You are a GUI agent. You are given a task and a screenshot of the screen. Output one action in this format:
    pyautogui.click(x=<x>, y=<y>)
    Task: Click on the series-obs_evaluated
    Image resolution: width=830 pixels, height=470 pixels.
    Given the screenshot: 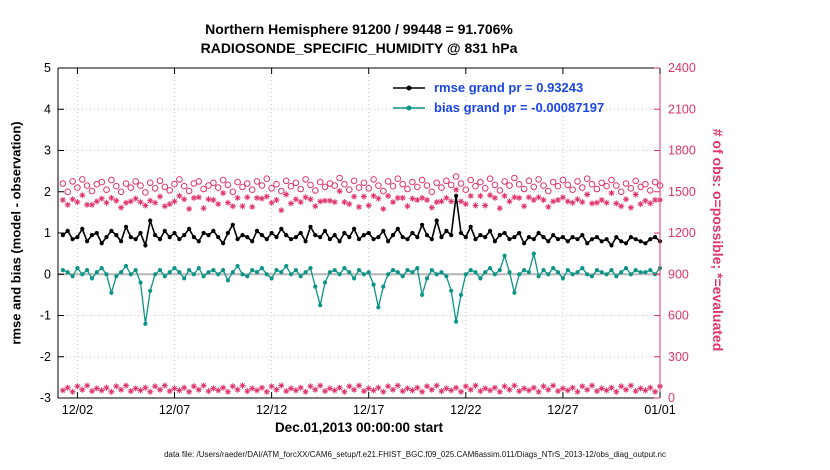 What is the action you would take?
    pyautogui.click(x=361, y=200)
    